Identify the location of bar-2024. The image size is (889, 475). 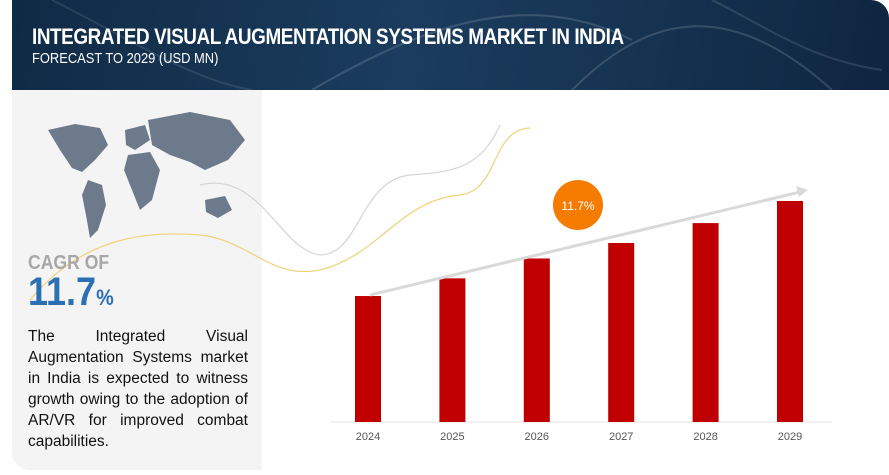
(368, 359).